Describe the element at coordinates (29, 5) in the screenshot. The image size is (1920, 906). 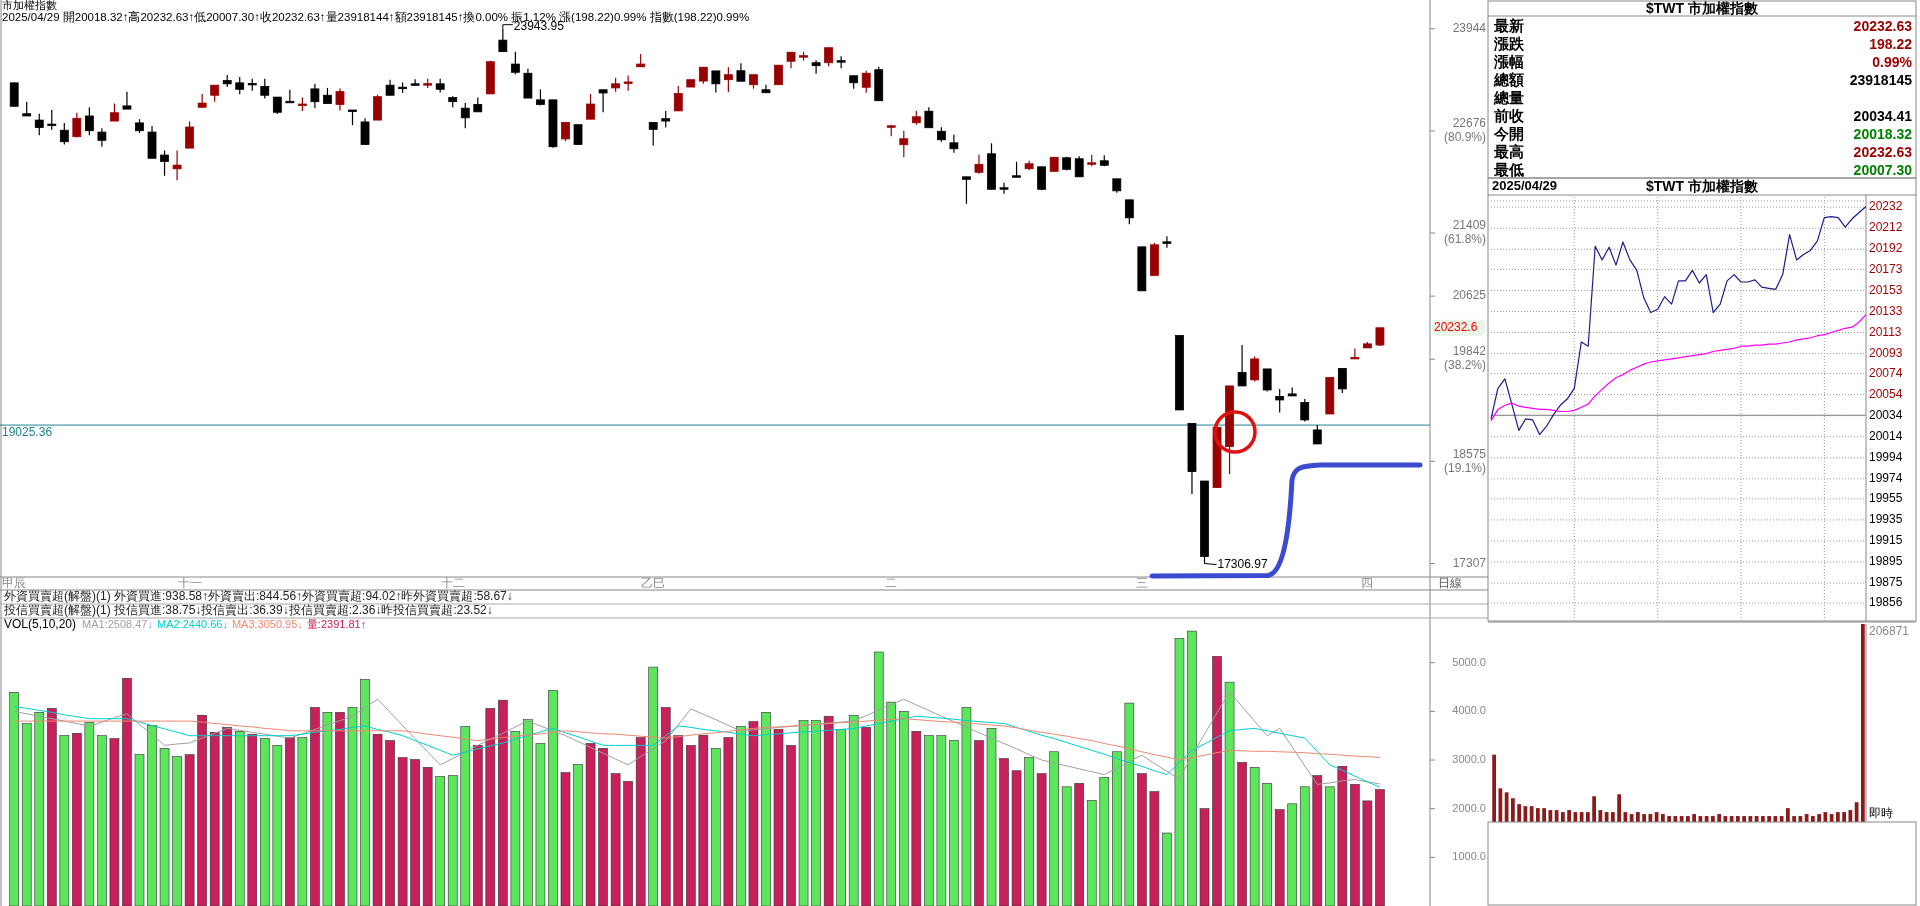
I see `chart-title: 市加權指數` at that location.